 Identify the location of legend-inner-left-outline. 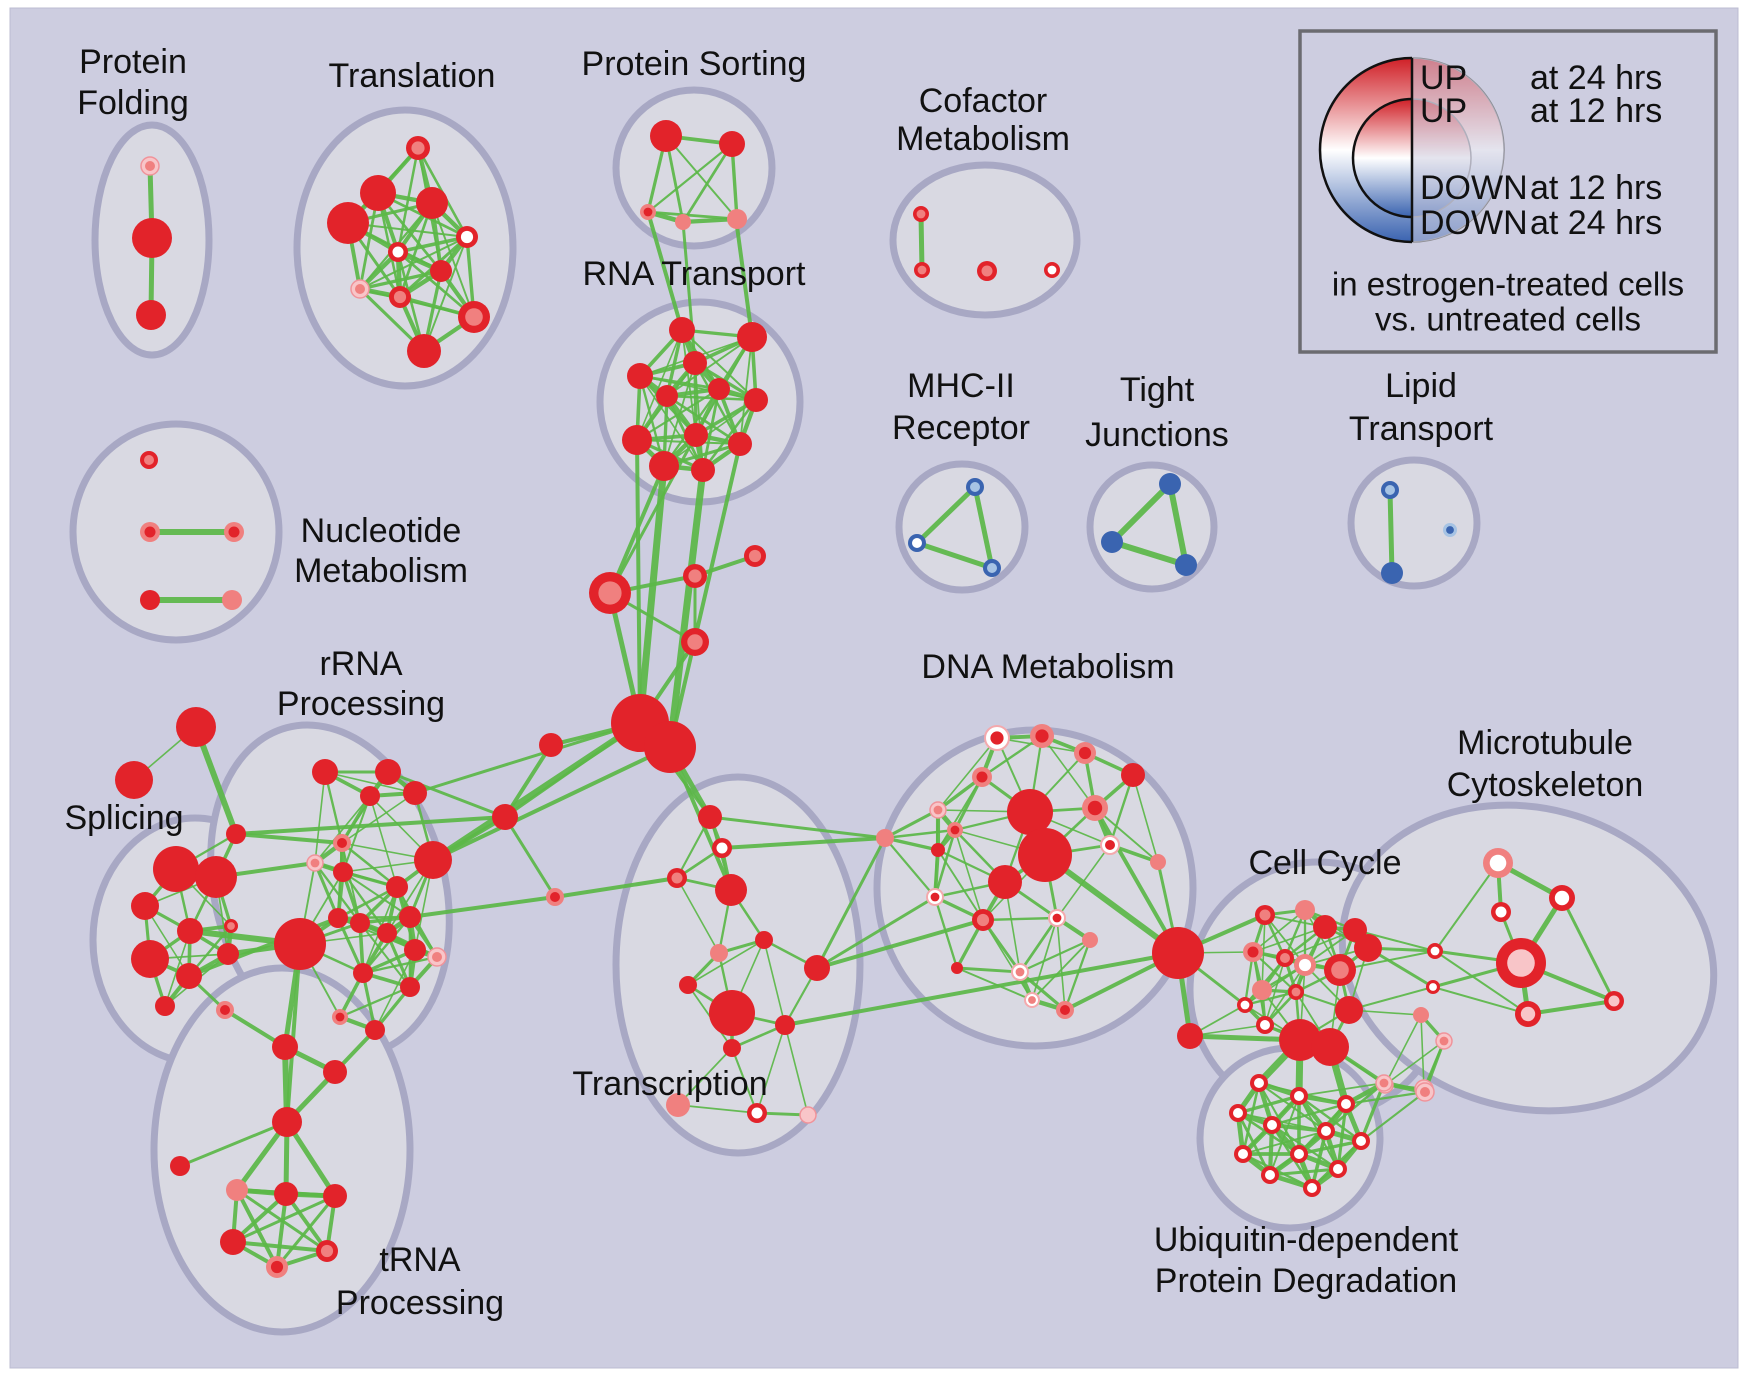
(1382, 158).